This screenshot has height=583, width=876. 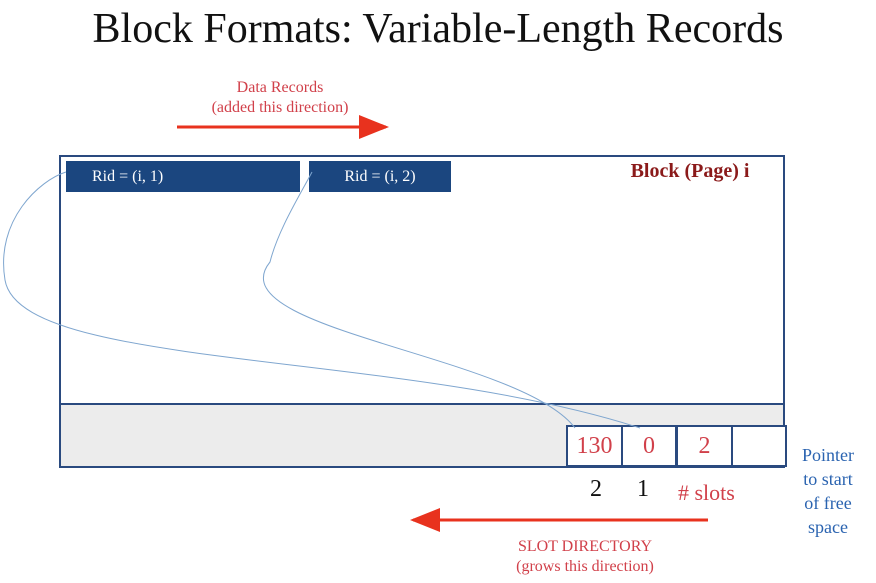 I want to click on data-records-line1: Data Records, so click(x=280, y=87).